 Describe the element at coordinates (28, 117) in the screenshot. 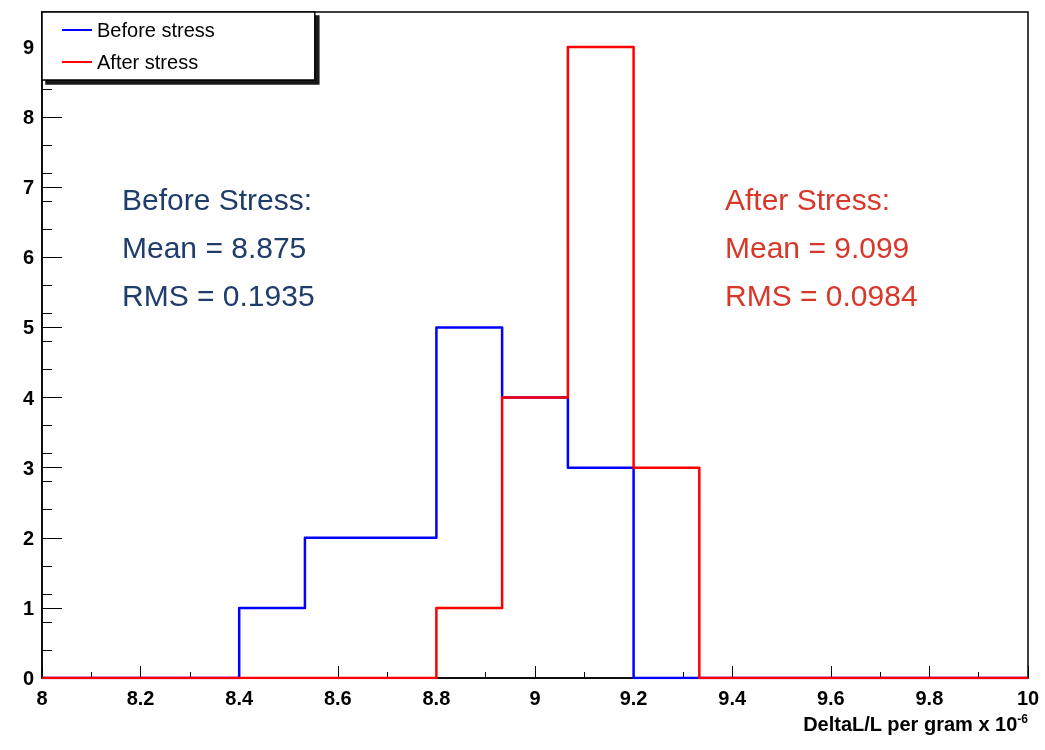

I see `y-tick-label: 8` at that location.